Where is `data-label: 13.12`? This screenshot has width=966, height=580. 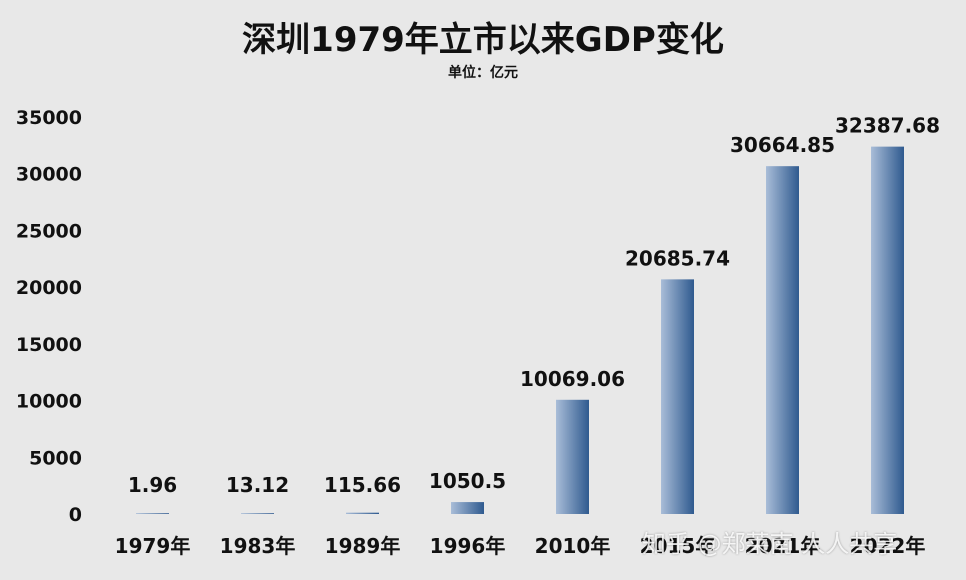
data-label: 13.12 is located at coordinates (257, 485).